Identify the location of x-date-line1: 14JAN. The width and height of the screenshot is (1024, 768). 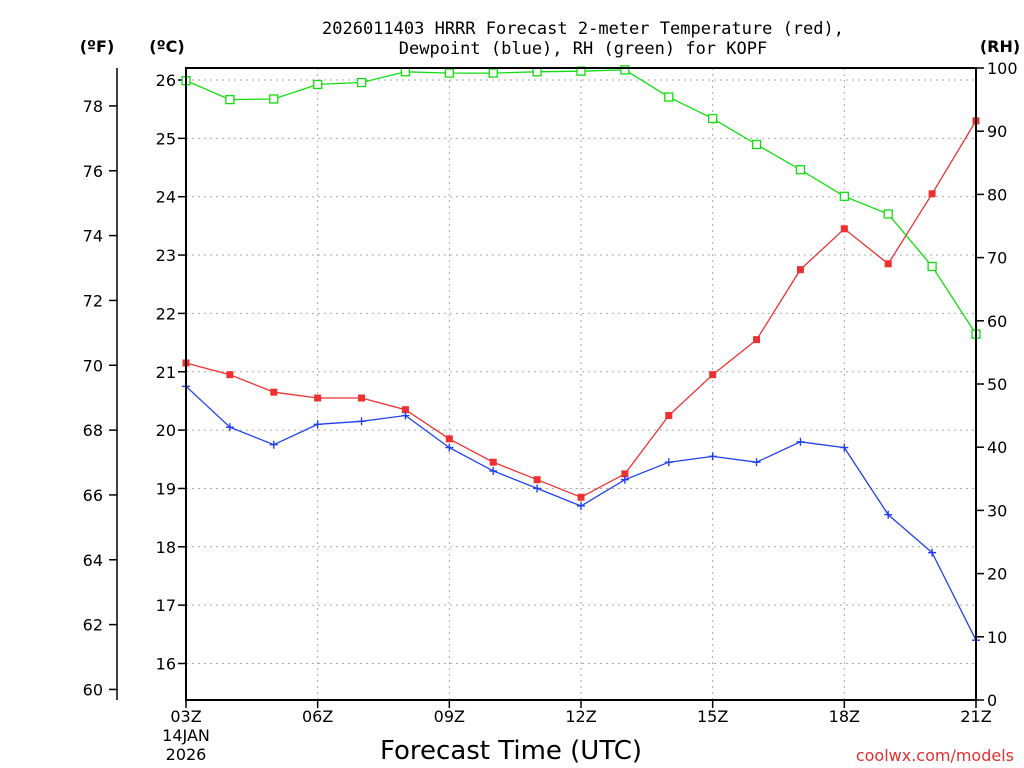
(186, 735).